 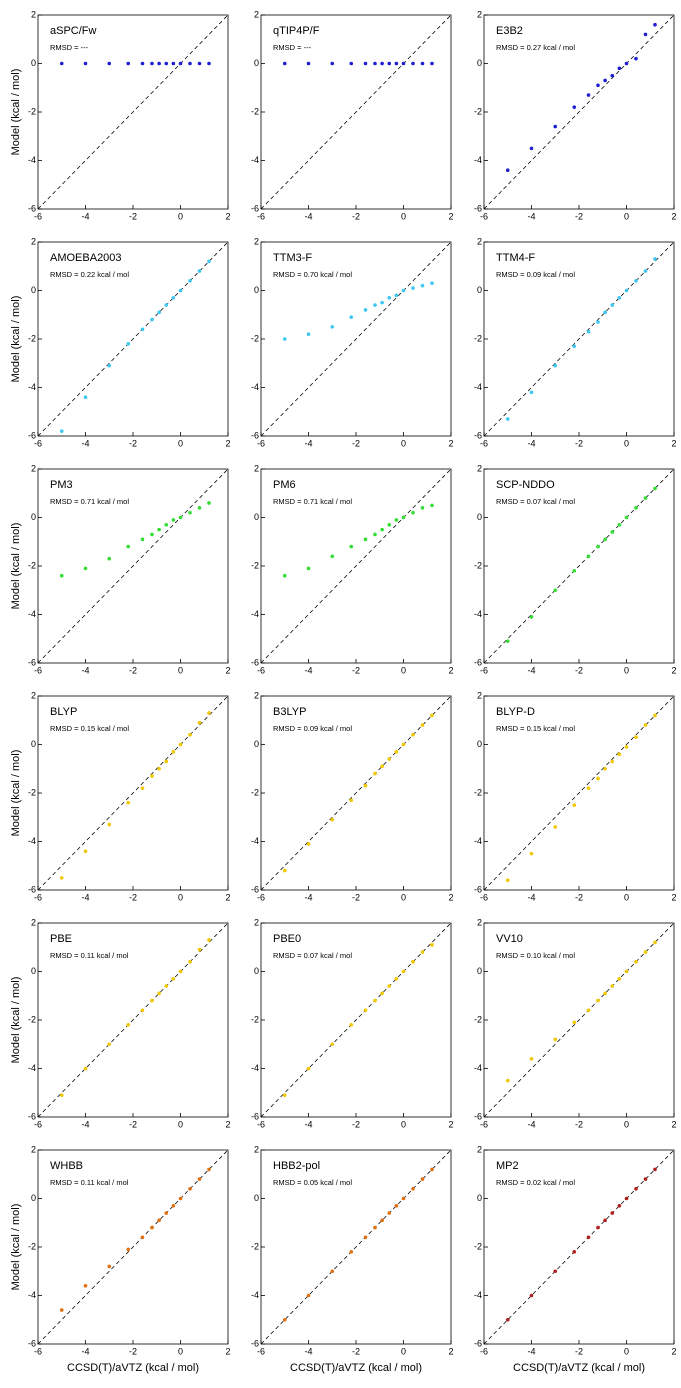 What do you see at coordinates (673, 1124) in the screenshot?
I see `x-tick-label: 2` at bounding box center [673, 1124].